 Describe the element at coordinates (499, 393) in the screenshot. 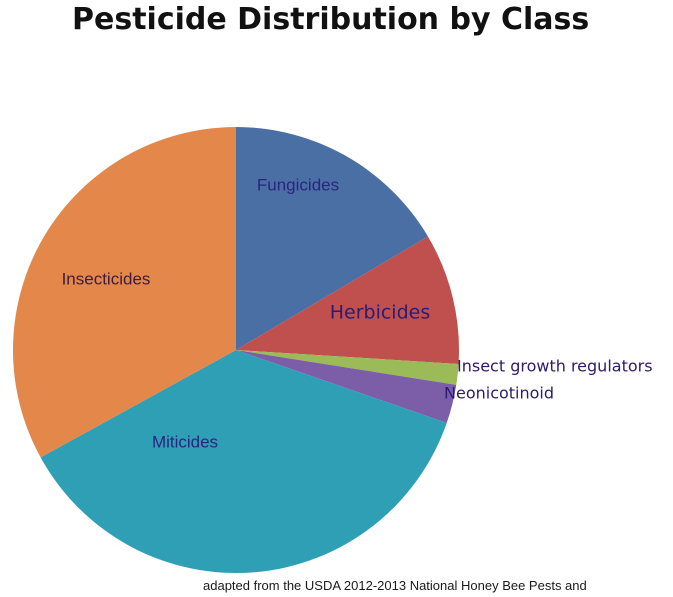

I see `pie-label-neonicotinoid: Neonicotinoid` at that location.